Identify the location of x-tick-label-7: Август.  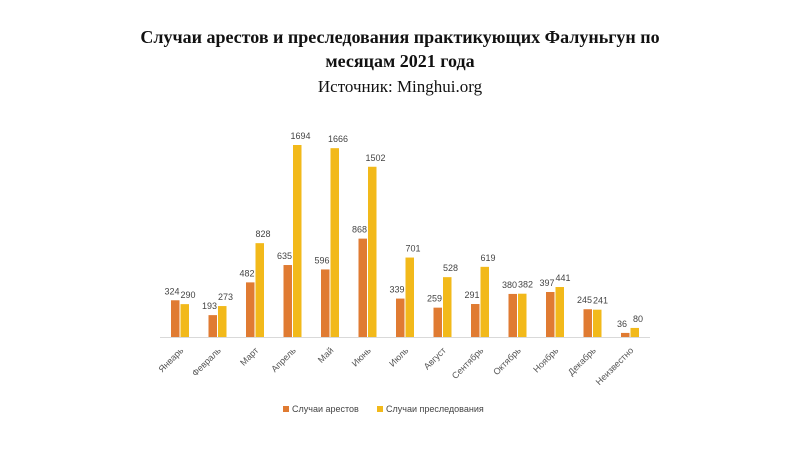
(435, 358).